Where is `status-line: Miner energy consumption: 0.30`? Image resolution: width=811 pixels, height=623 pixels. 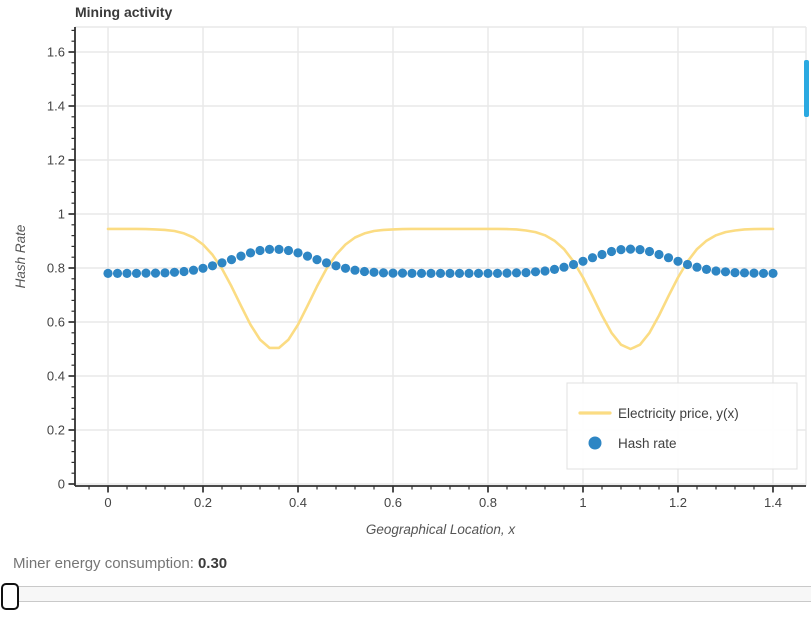 status-line: Miner energy consumption: 0.30 is located at coordinates (120, 563).